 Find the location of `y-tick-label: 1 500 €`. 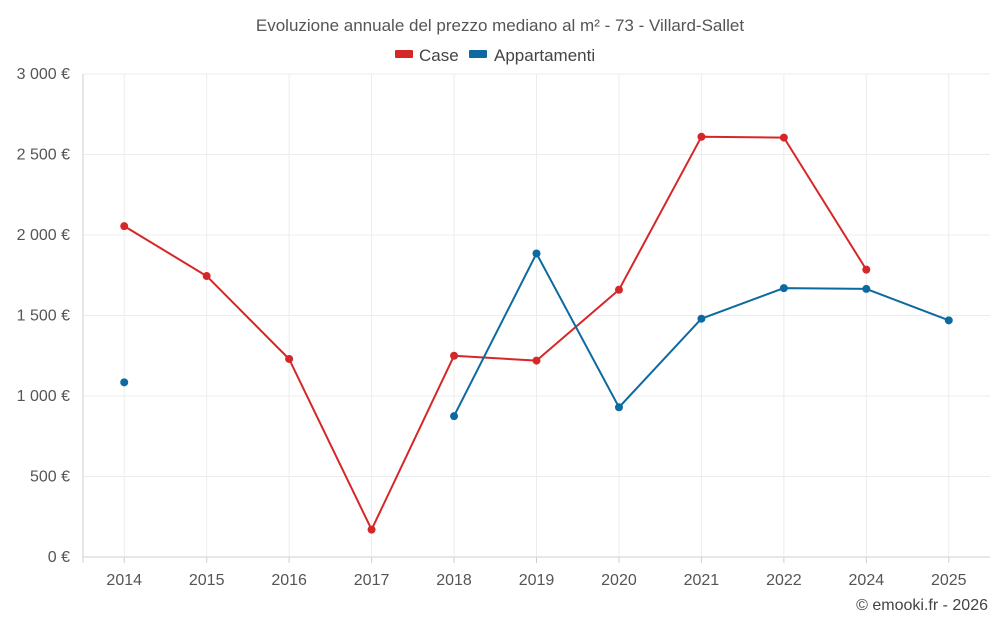

y-tick-label: 1 500 € is located at coordinates (43, 316).